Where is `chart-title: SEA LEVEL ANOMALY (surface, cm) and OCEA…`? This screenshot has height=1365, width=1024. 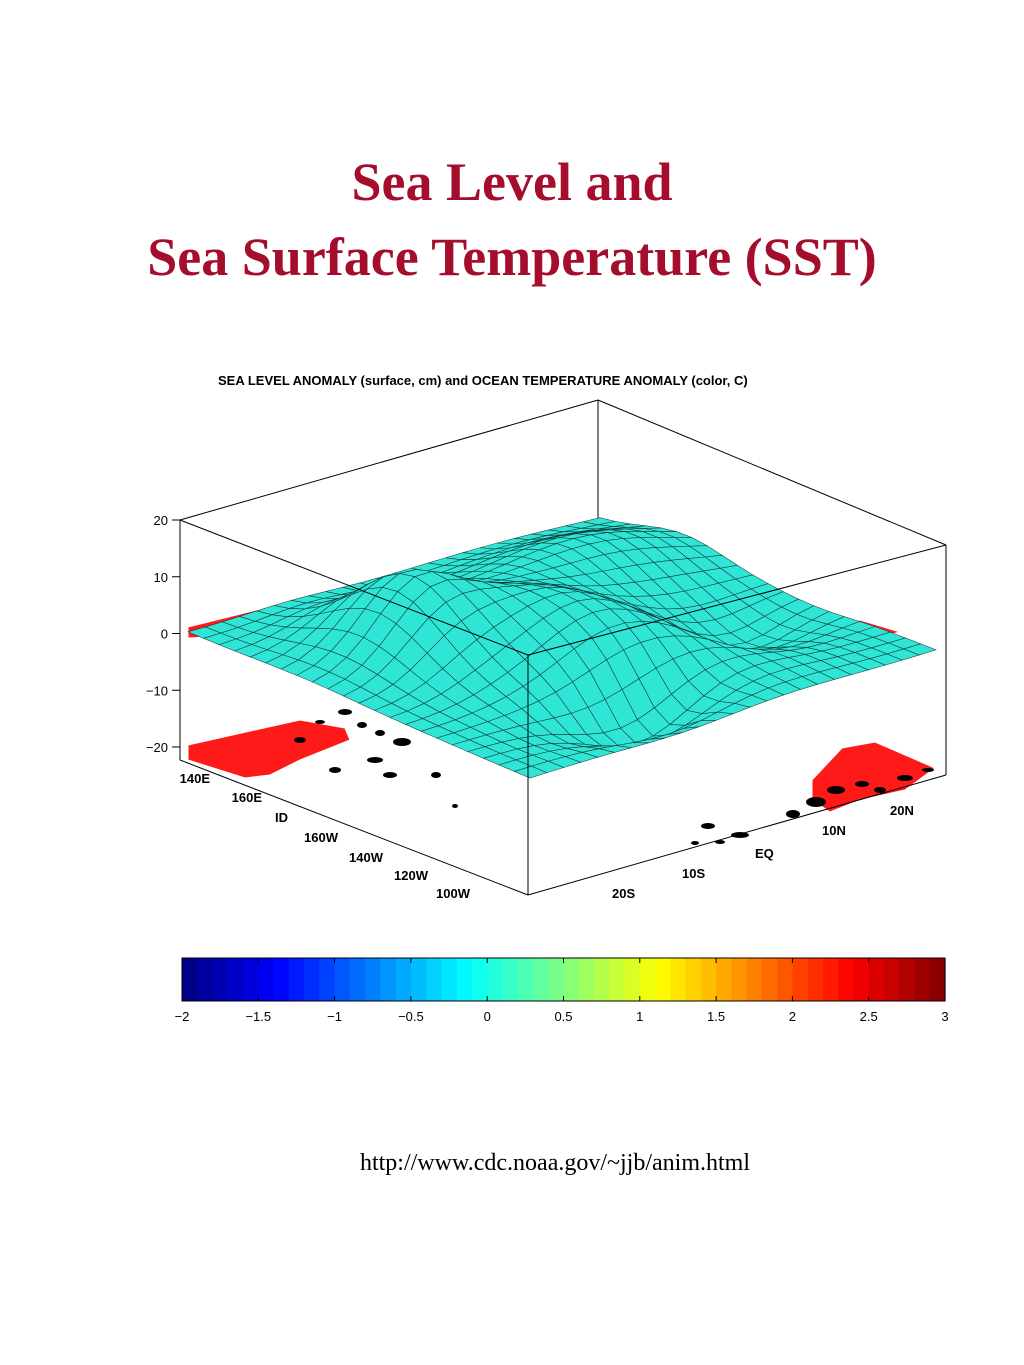 chart-title: SEA LEVEL ANOMALY (surface, cm) and OCEA… is located at coordinates (483, 380).